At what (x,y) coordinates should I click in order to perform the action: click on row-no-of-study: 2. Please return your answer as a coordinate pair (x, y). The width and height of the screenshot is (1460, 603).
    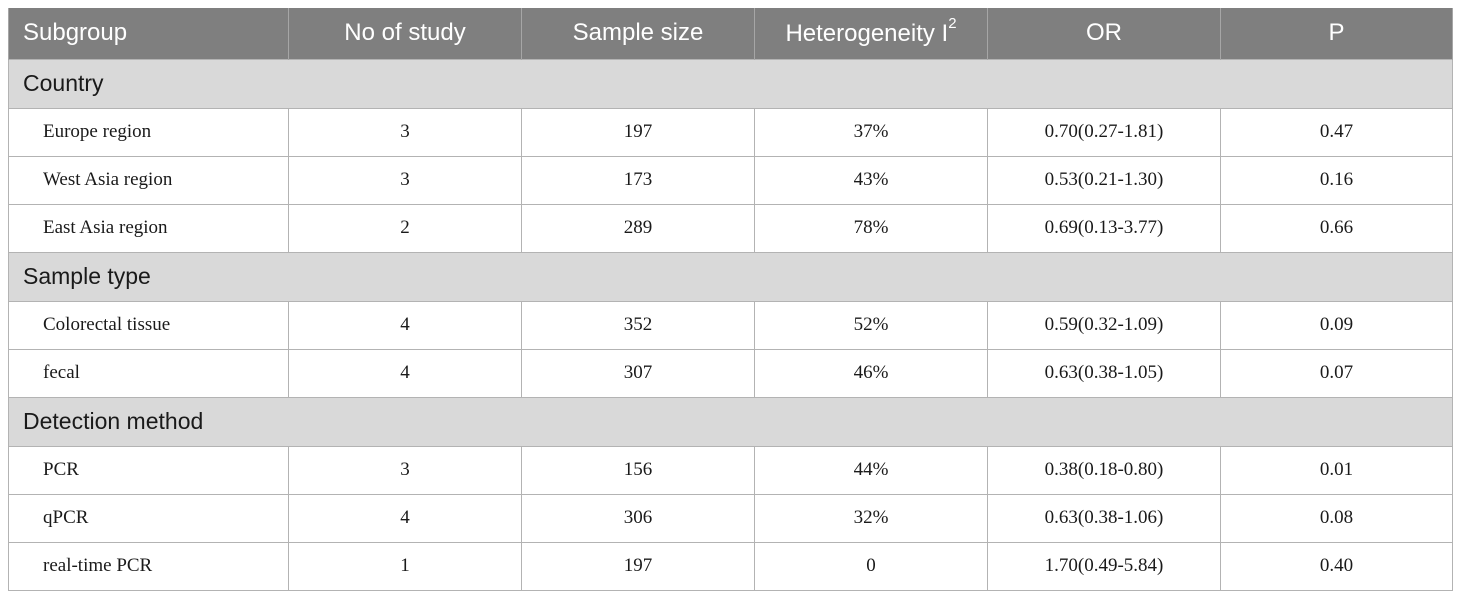
    Looking at the image, I should click on (405, 228).